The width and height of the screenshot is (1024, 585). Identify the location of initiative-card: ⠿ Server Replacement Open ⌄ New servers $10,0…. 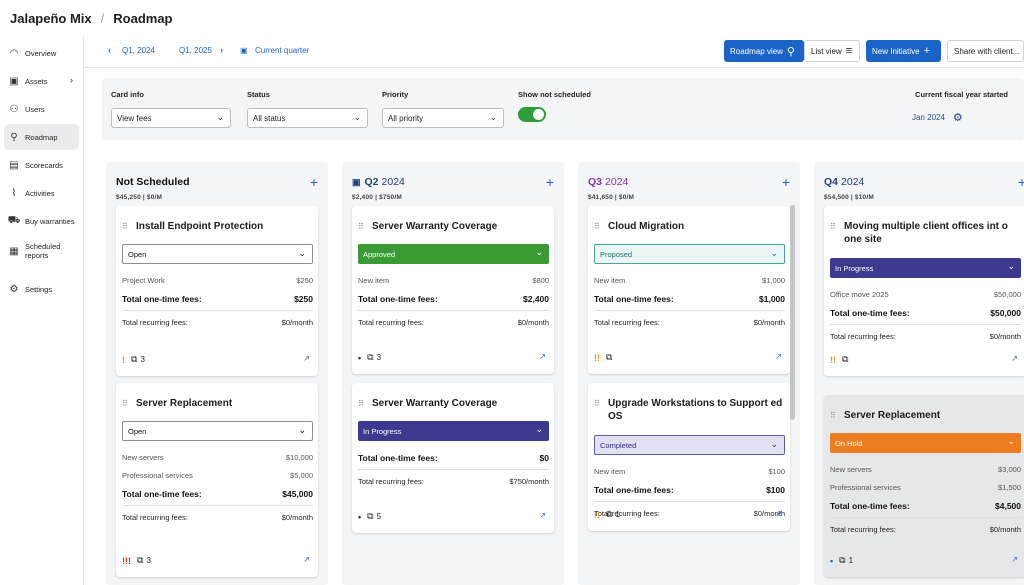
(217, 480).